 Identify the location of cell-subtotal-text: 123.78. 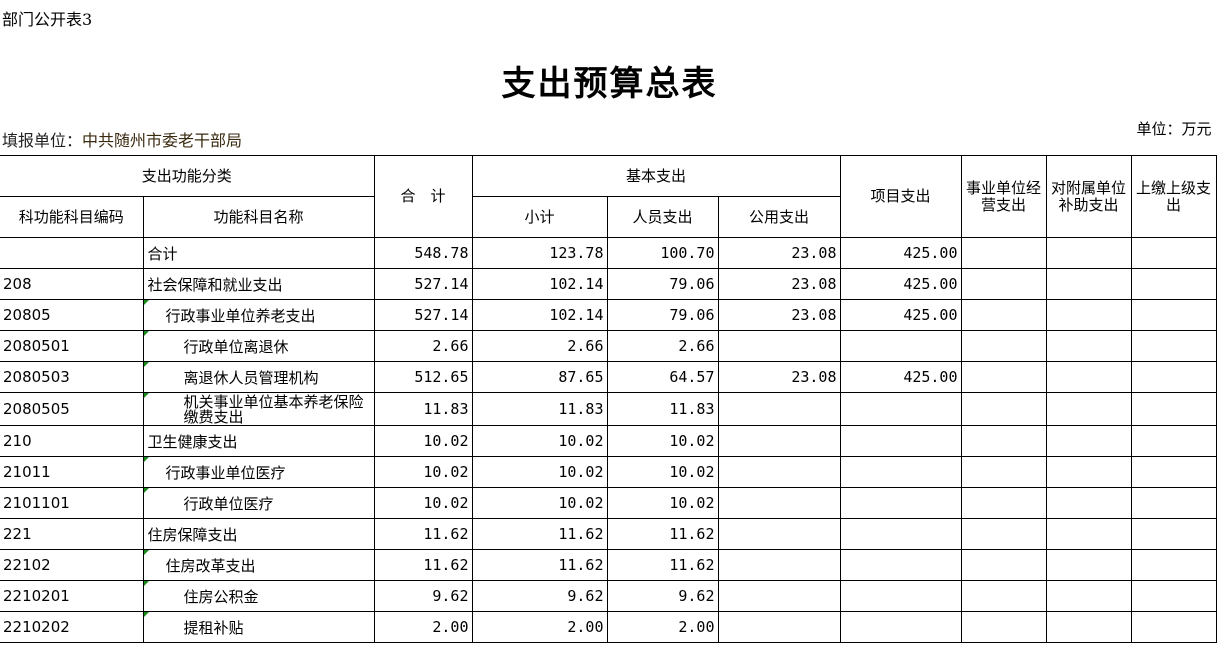
(576, 253).